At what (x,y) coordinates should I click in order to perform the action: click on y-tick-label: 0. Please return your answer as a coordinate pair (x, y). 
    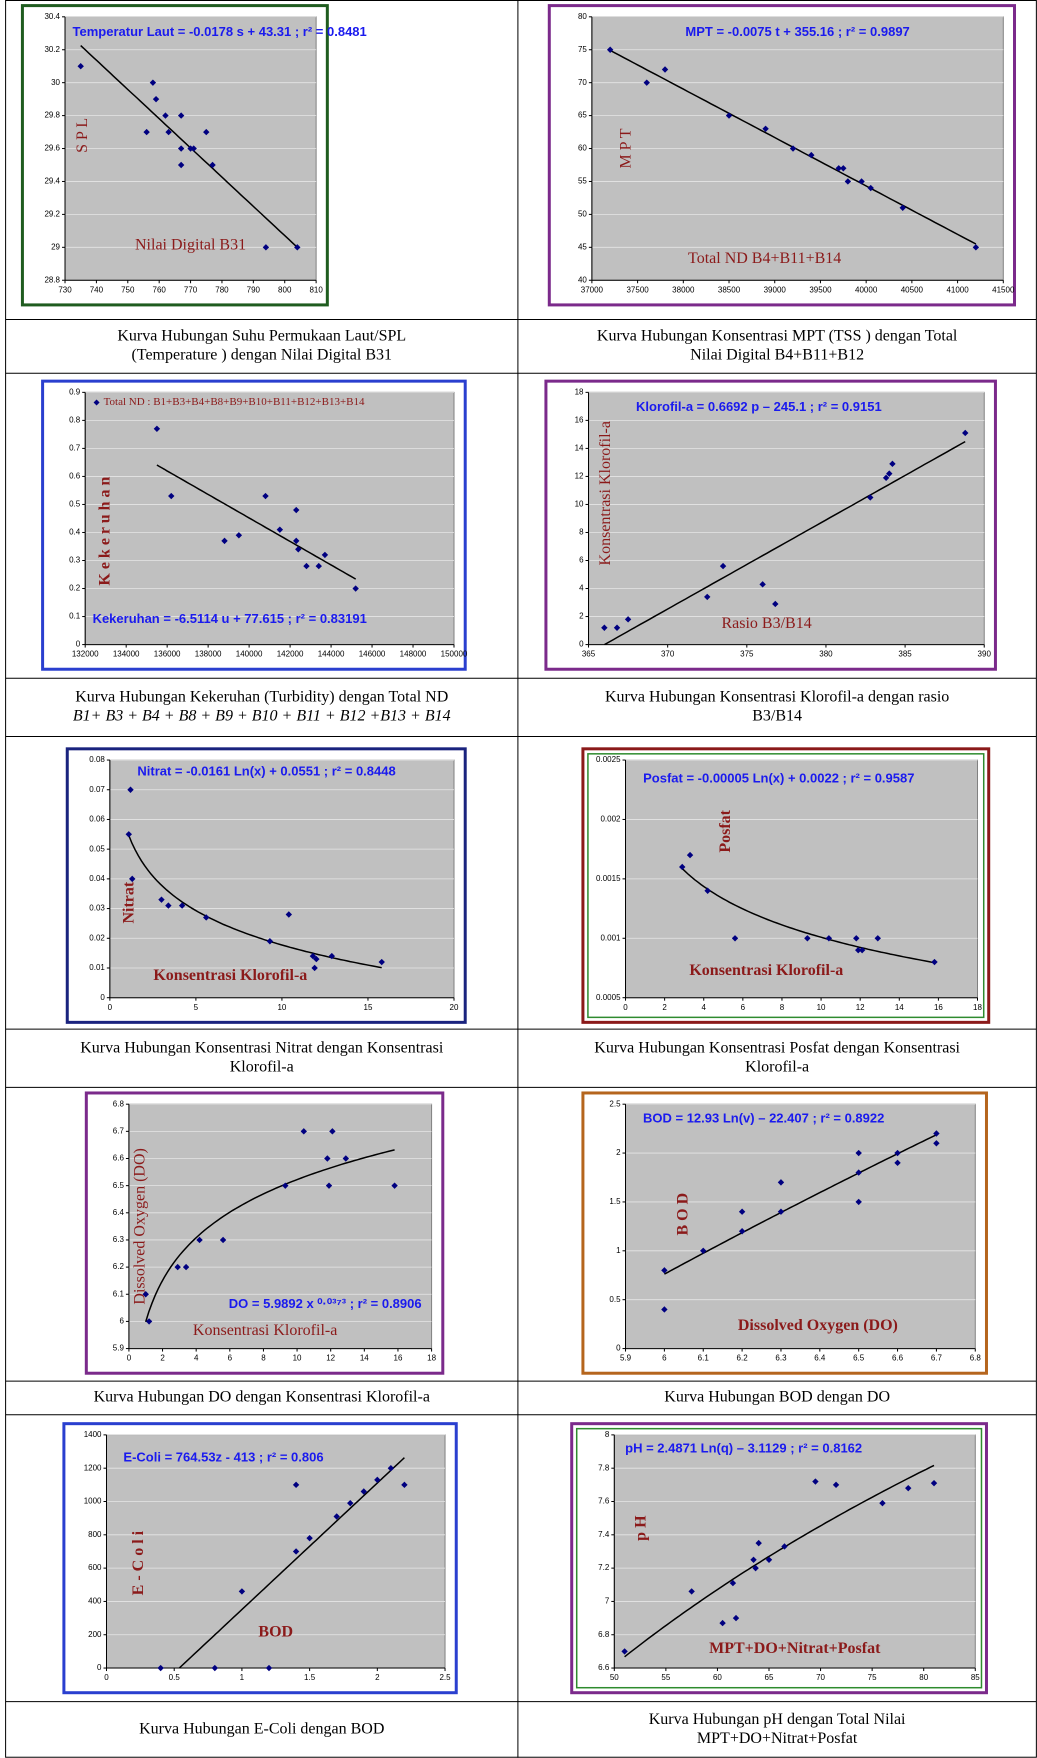
    Looking at the image, I should click on (618, 1348).